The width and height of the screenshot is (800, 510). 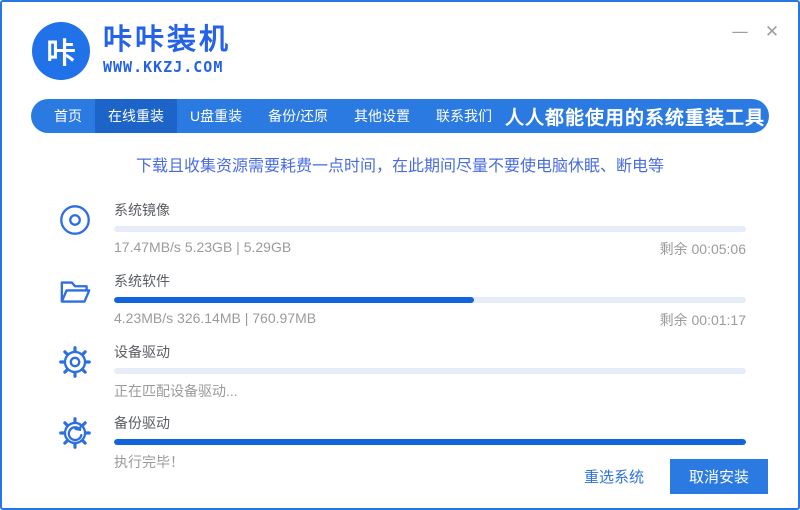 I want to click on close-icon: ✕, so click(x=772, y=32).